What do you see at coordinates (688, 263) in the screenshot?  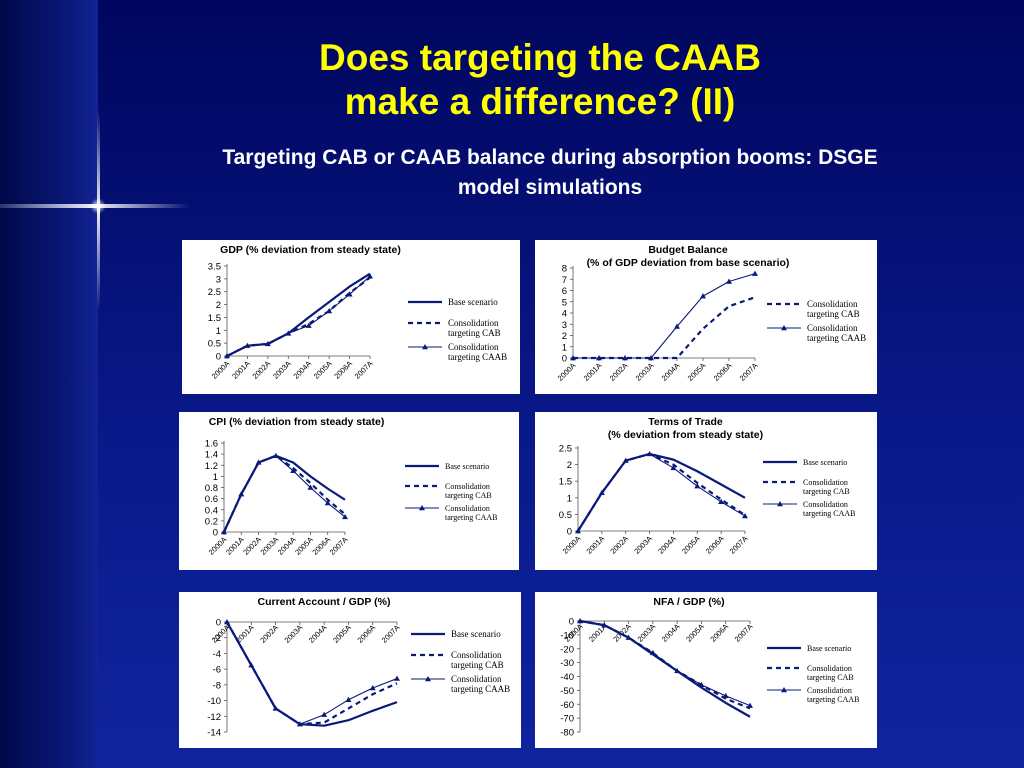 I see `chart-title: (% of GDP deviation from base scenario)` at bounding box center [688, 263].